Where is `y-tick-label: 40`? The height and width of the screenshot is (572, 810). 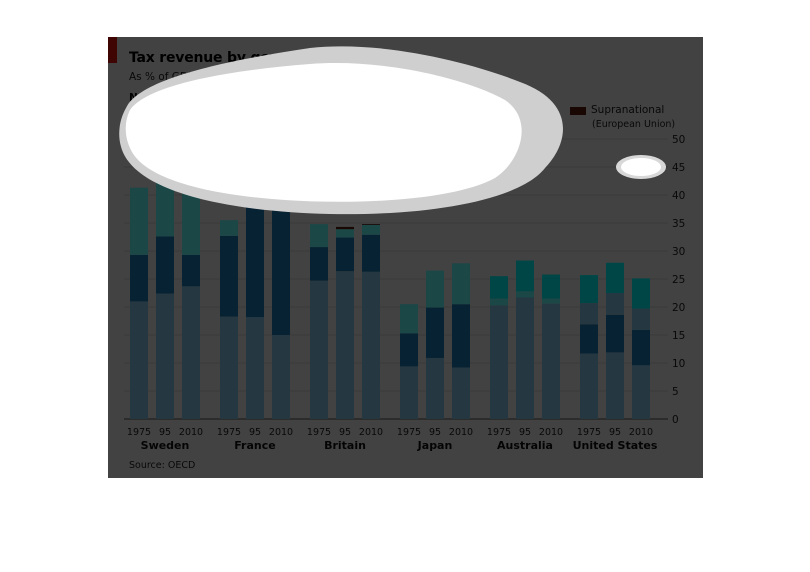 y-tick-label: 40 is located at coordinates (678, 196).